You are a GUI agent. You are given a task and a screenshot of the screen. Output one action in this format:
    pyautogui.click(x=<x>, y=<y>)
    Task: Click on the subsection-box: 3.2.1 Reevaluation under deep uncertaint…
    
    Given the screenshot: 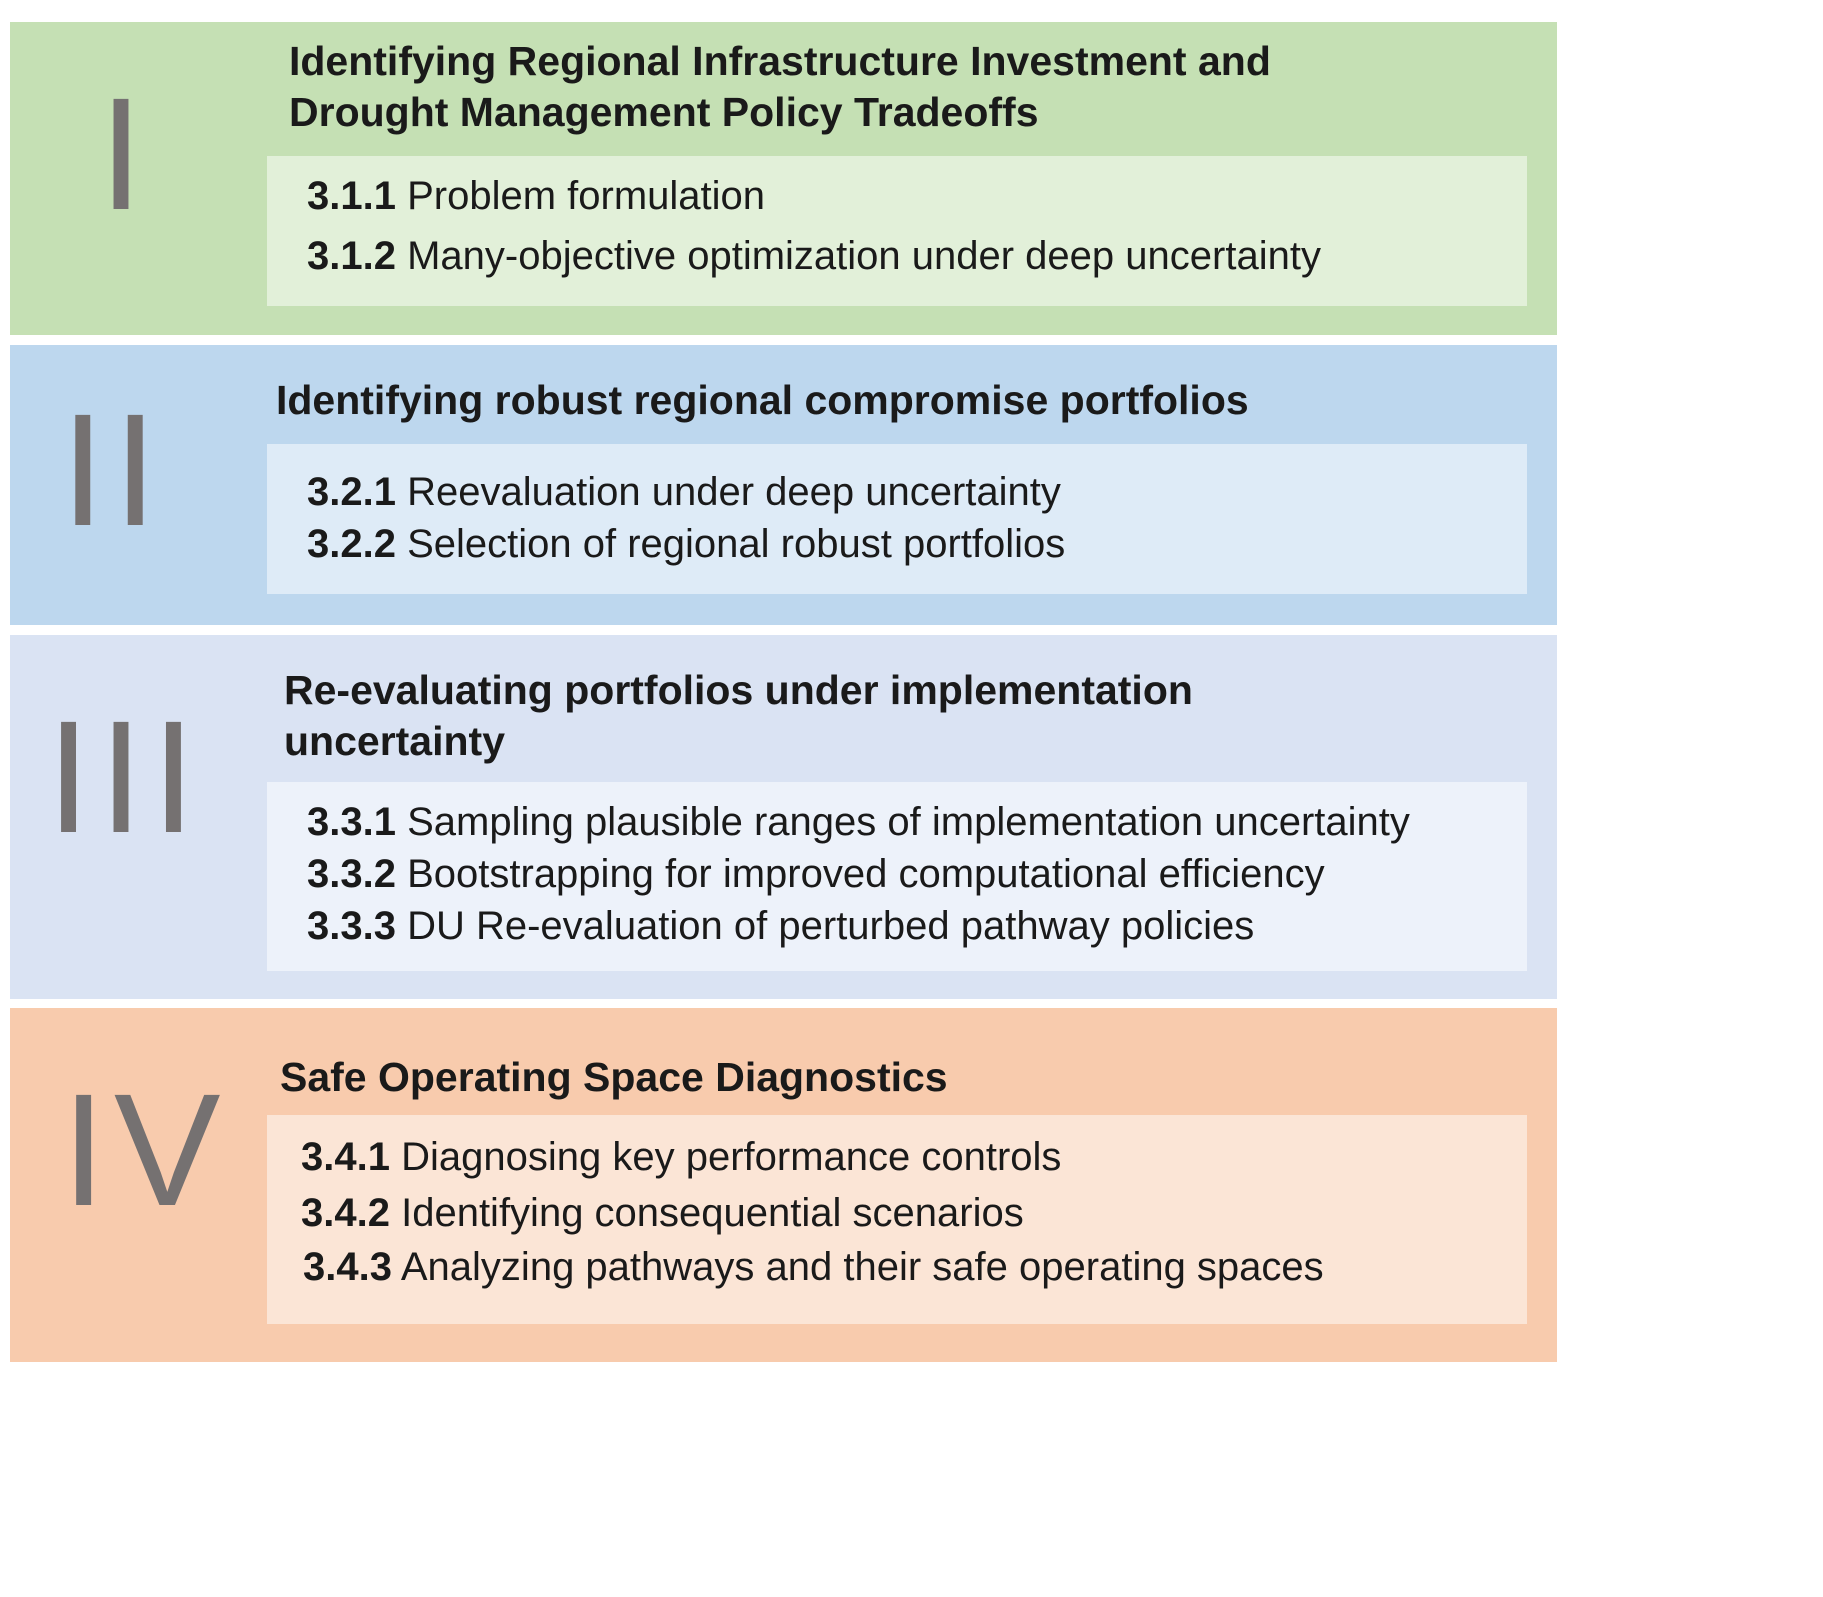 What is the action you would take?
    pyautogui.click(x=897, y=519)
    